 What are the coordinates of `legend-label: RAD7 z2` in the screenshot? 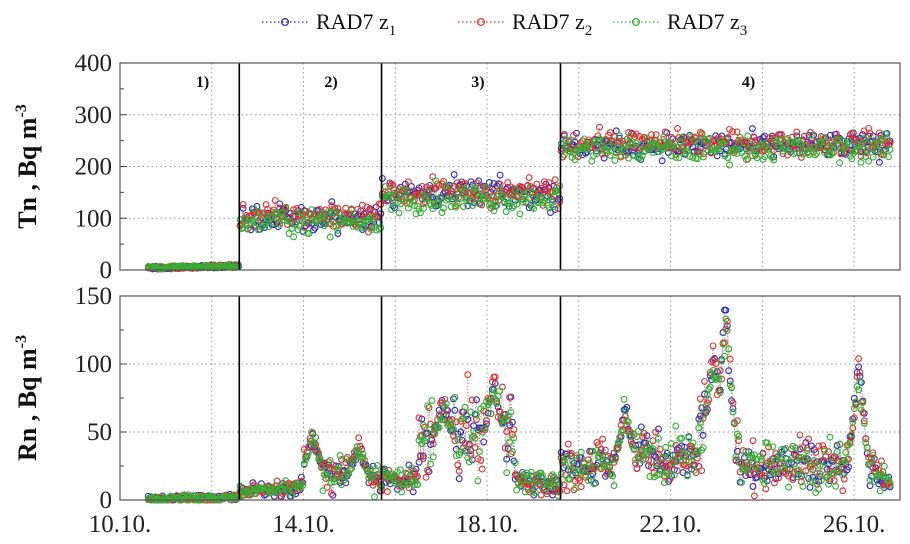 It's located at (552, 24).